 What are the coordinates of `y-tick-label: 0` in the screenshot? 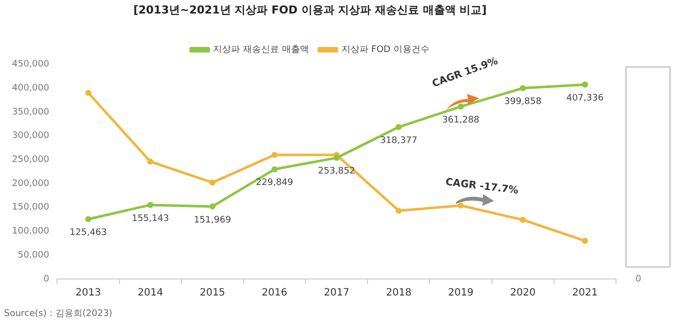 It's located at (46, 279).